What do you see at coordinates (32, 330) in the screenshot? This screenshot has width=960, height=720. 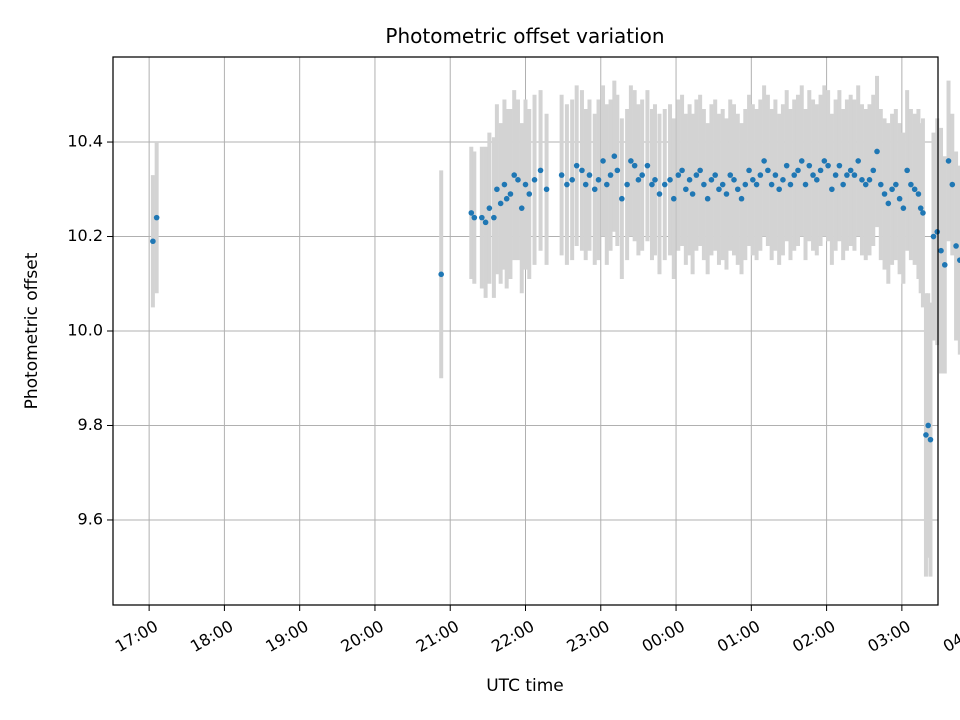 I see `y-axis-title: Photometric offset` at bounding box center [32, 330].